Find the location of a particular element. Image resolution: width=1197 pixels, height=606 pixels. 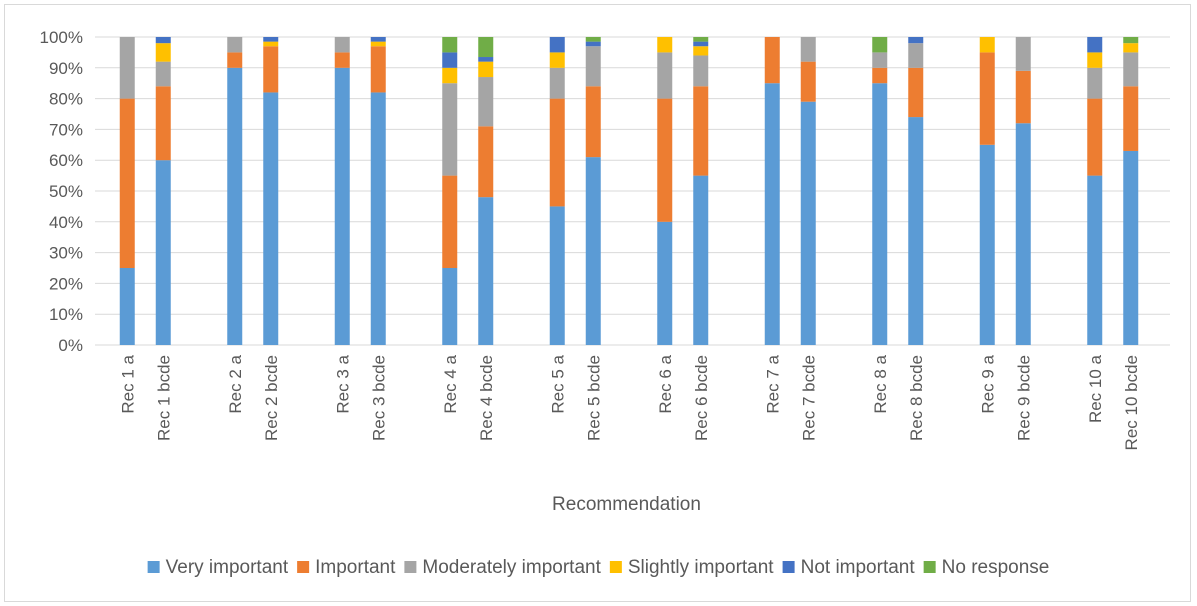

x-tick-label: Rec 1 bcde is located at coordinates (163, 398).